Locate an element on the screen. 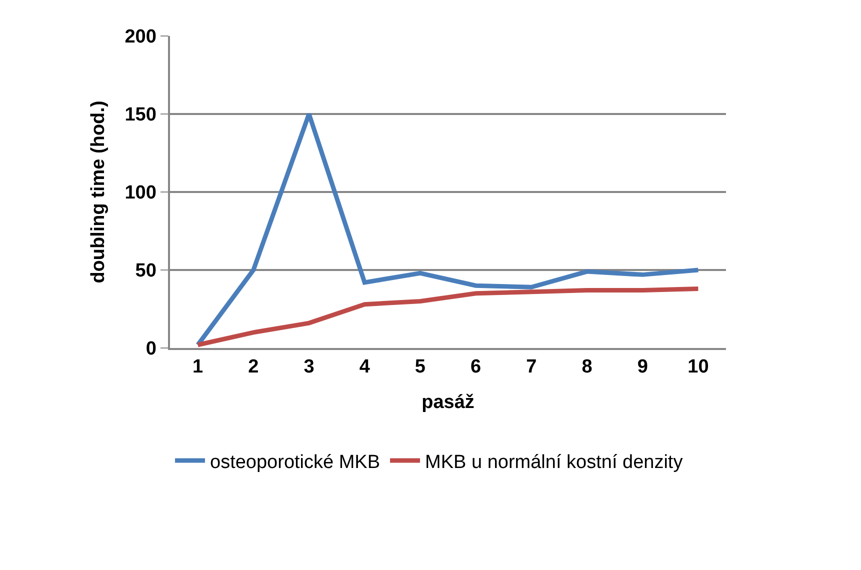 Image resolution: width=861 pixels, height=570 pixels. x-tick-label: 2 is located at coordinates (253, 367).